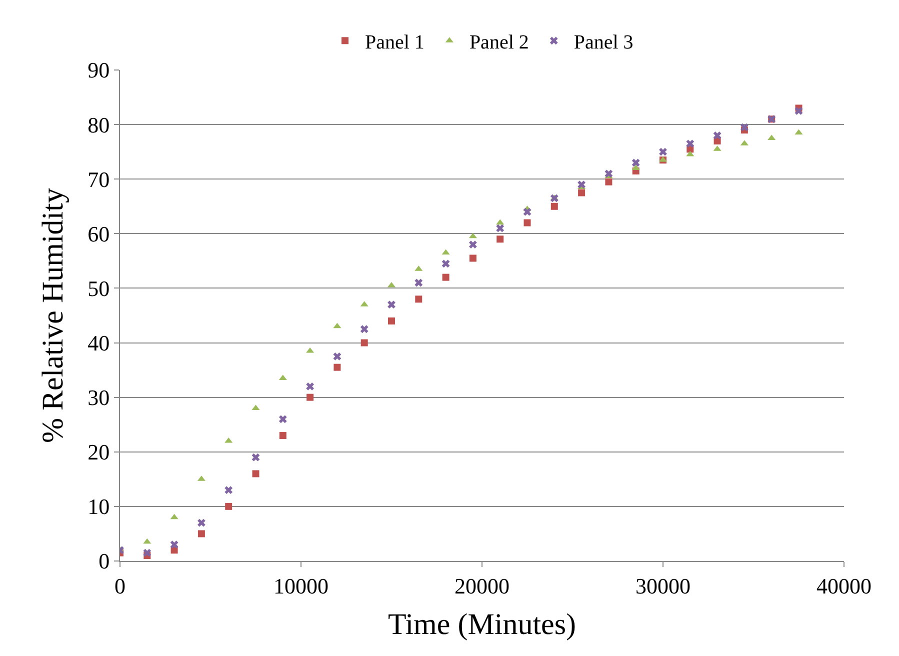 The image size is (899, 656). I want to click on y-tick-label: 10, so click(99, 507).